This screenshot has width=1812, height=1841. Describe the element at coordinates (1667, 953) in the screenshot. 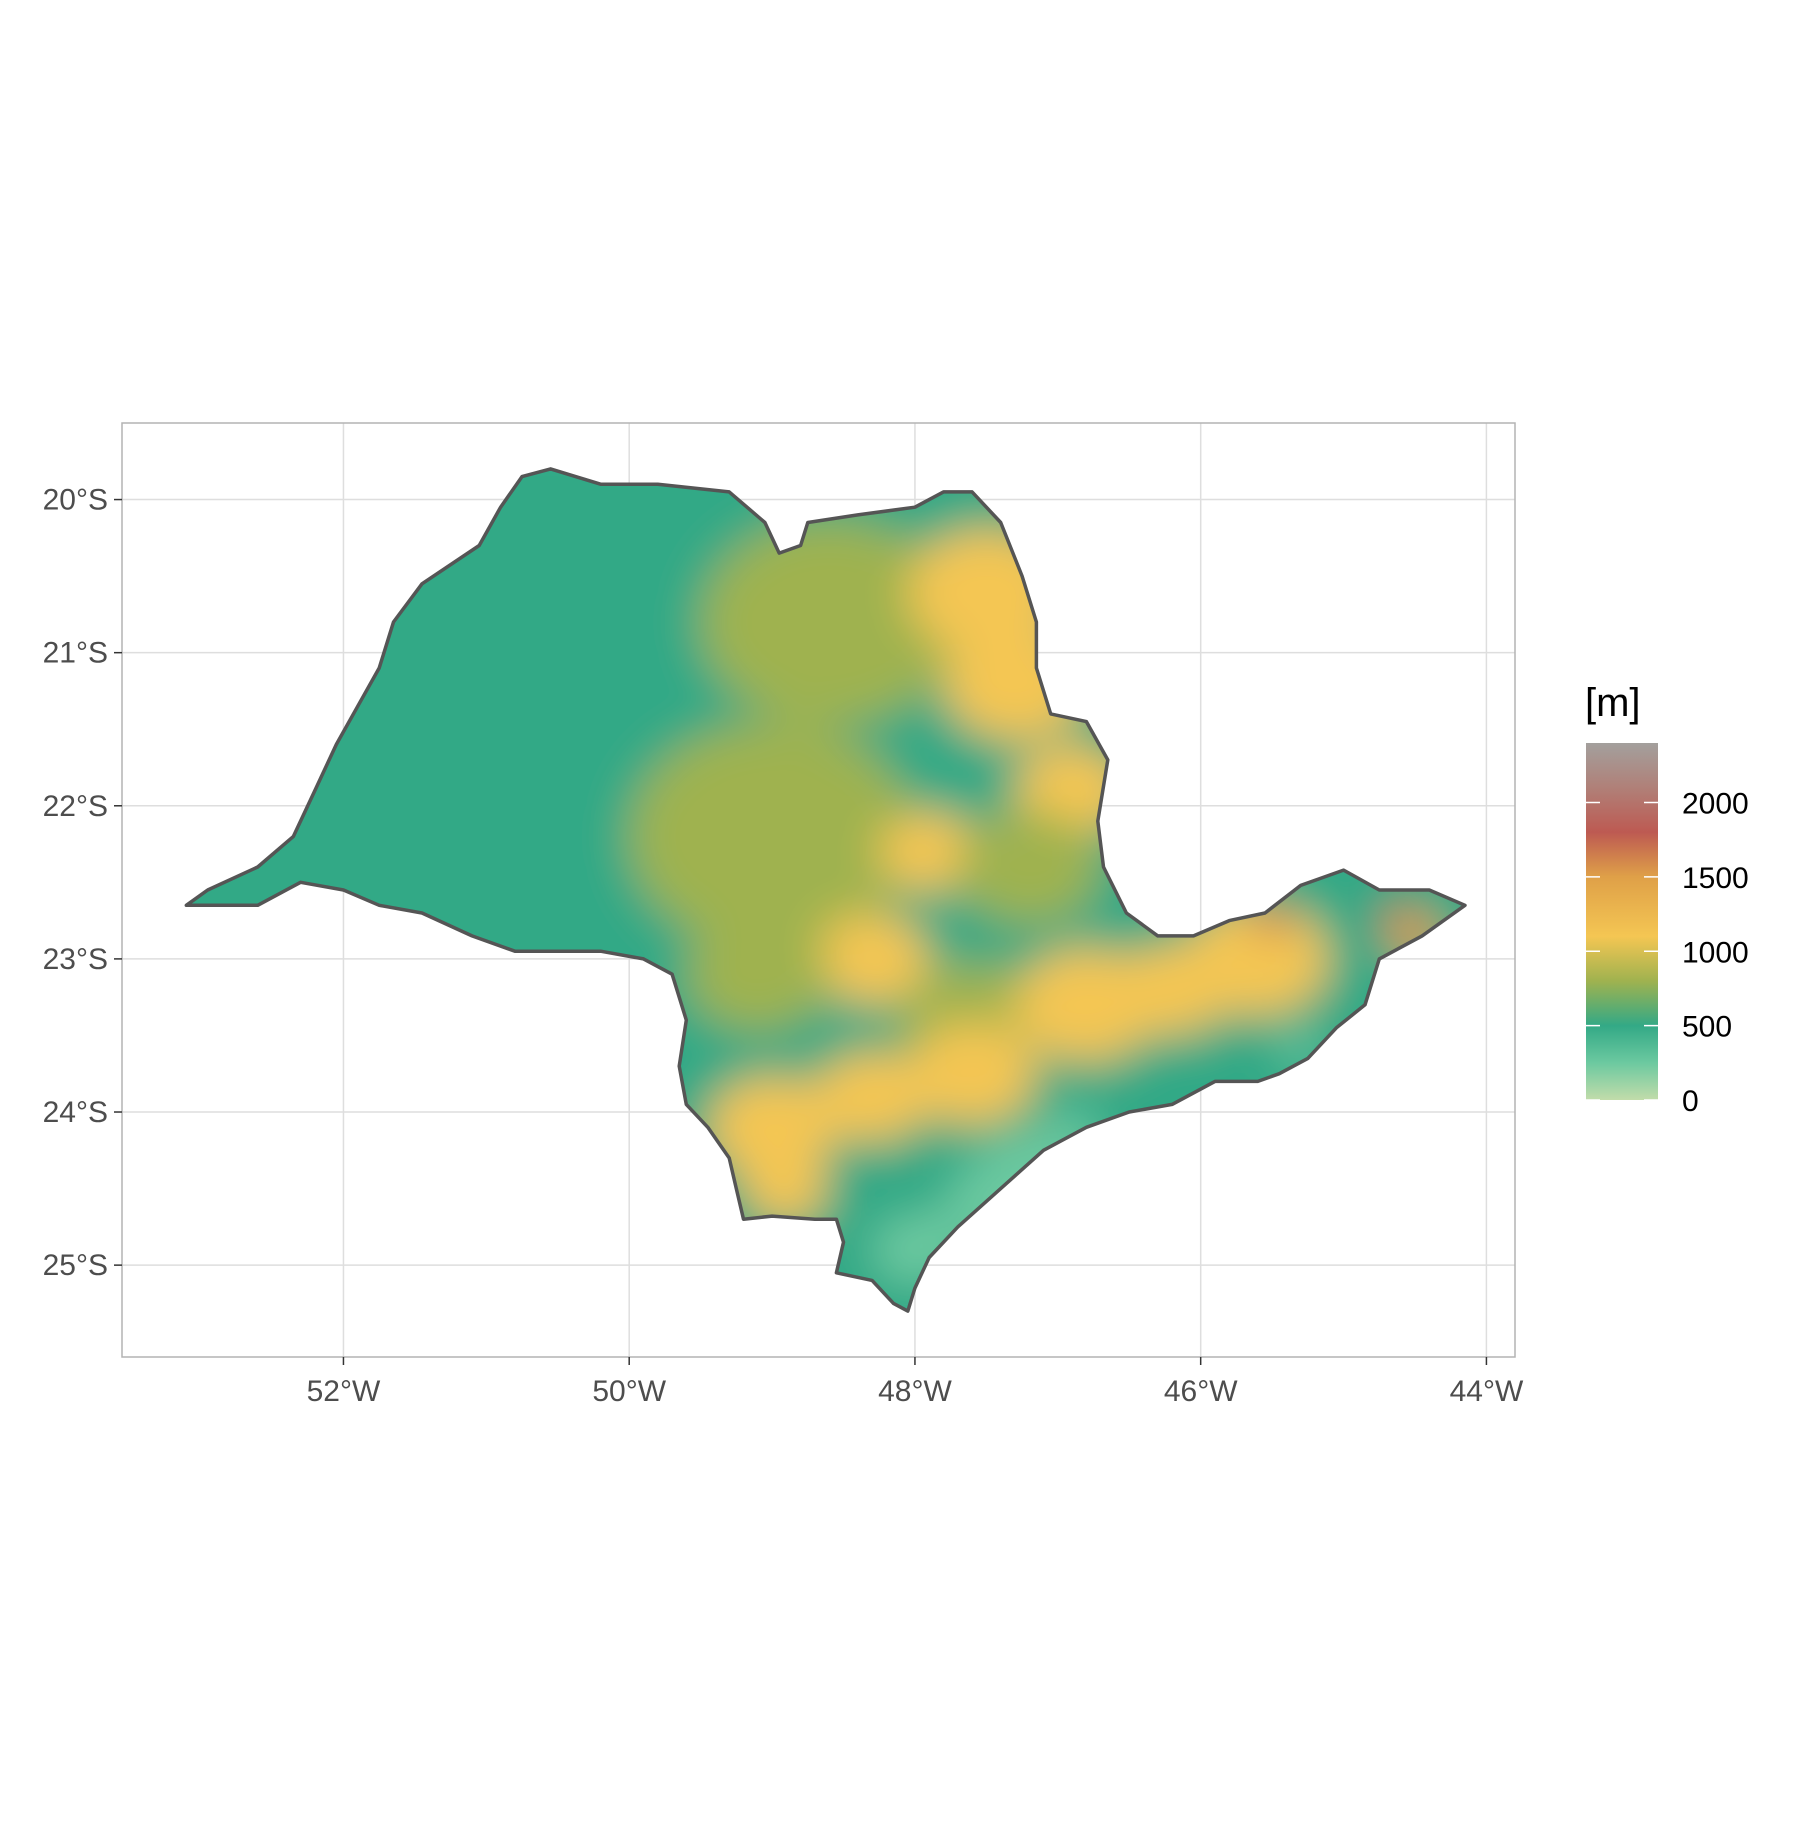

I see `legend-ticks: 0 500 1000 1500 2000` at that location.